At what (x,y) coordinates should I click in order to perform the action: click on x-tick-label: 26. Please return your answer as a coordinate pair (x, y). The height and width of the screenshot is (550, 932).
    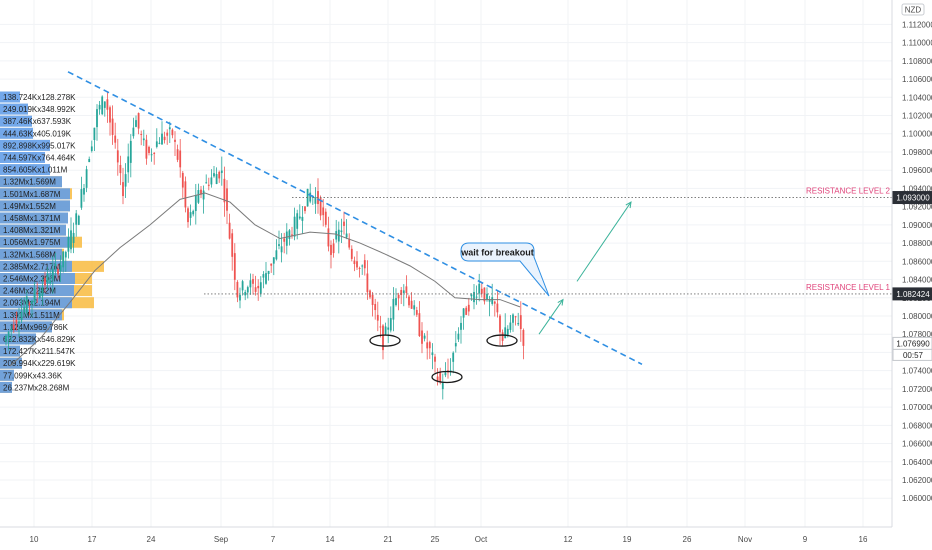
    Looking at the image, I should click on (687, 539).